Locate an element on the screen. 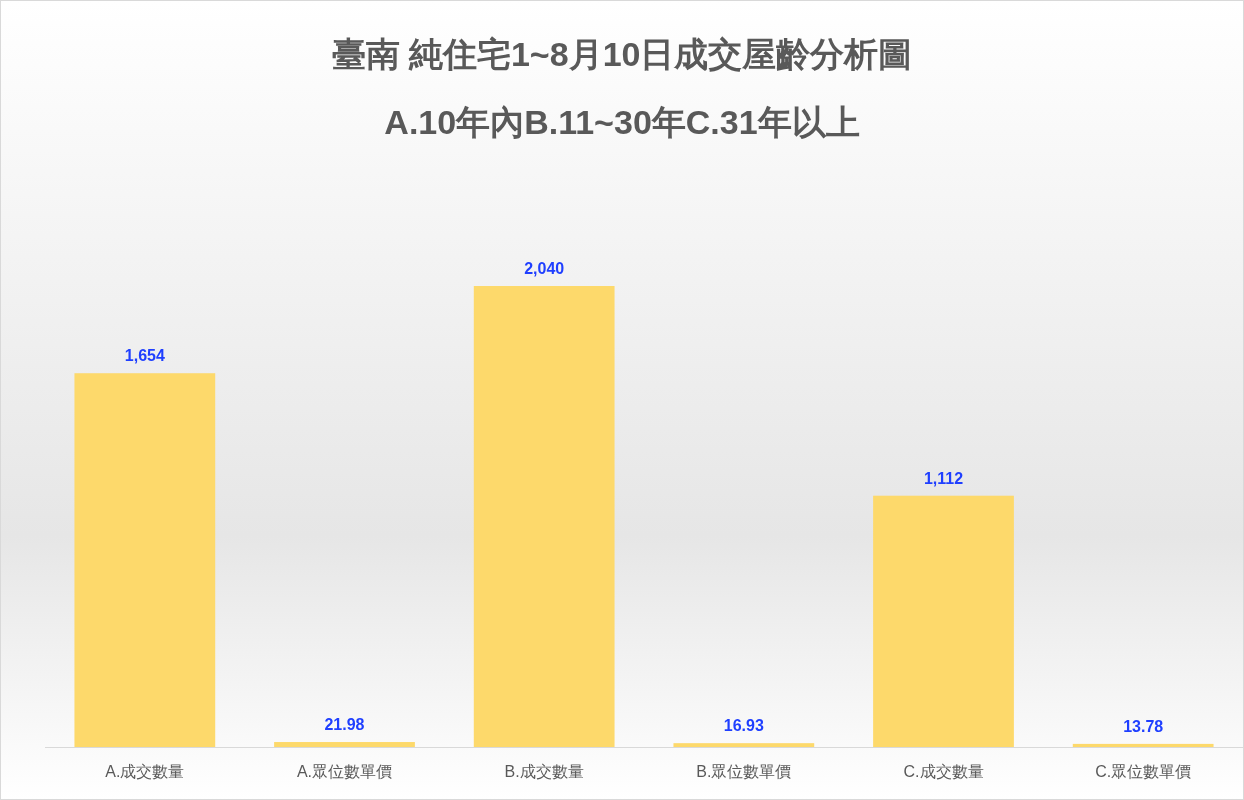  data-label: 16.93 is located at coordinates (743, 726).